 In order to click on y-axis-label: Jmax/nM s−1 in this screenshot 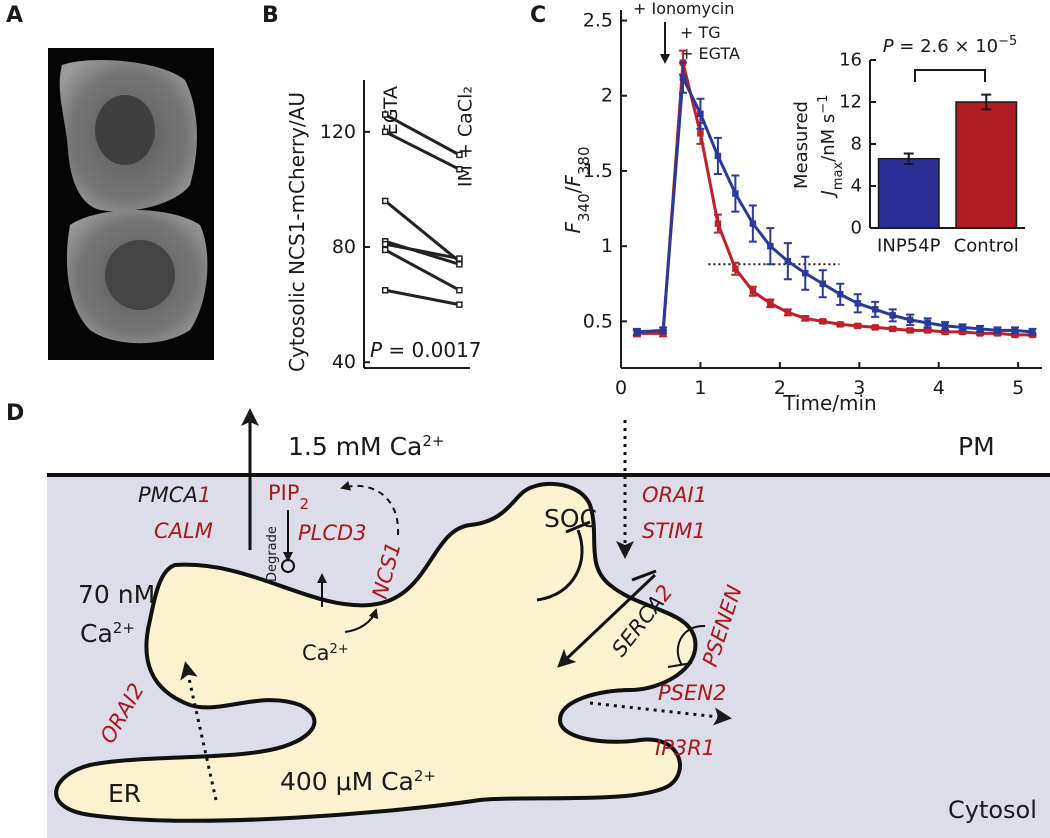, I will do `click(831, 147)`.